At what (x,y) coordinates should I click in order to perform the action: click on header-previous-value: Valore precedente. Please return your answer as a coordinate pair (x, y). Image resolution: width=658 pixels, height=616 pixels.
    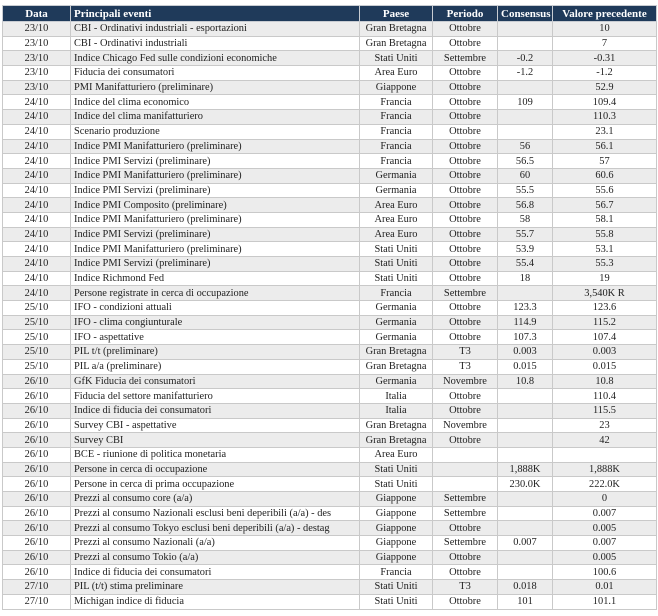
    Looking at the image, I should click on (604, 13).